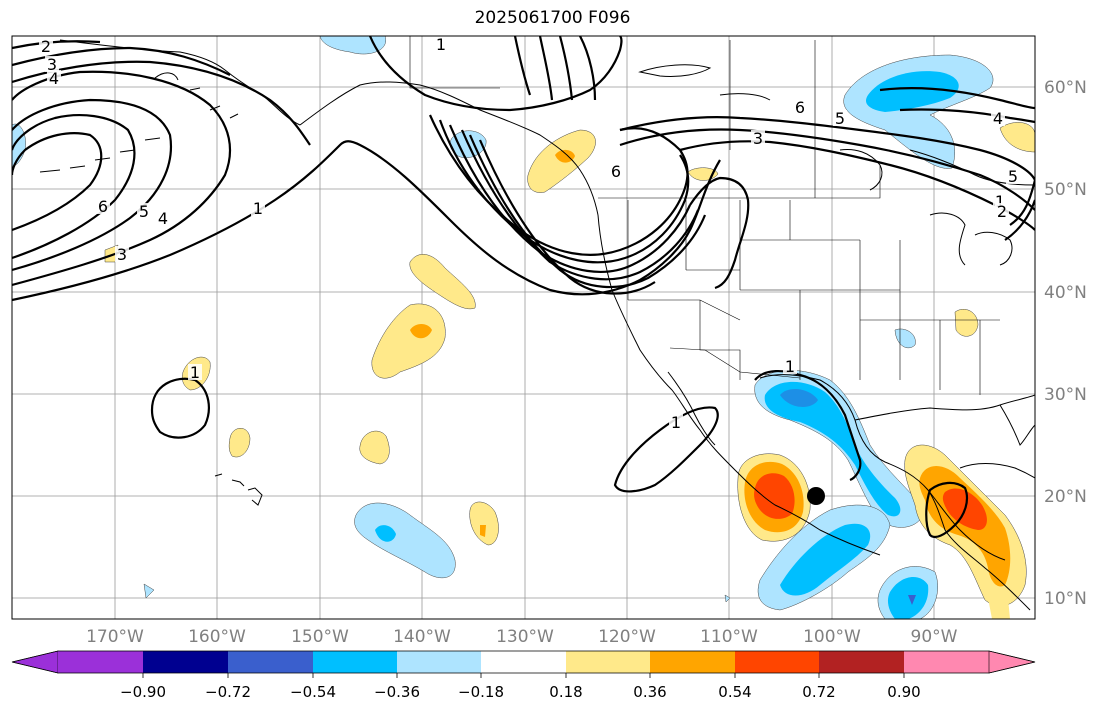  What do you see at coordinates (481, 692) in the screenshot?
I see `colorbar-tick-label: −0.18` at bounding box center [481, 692].